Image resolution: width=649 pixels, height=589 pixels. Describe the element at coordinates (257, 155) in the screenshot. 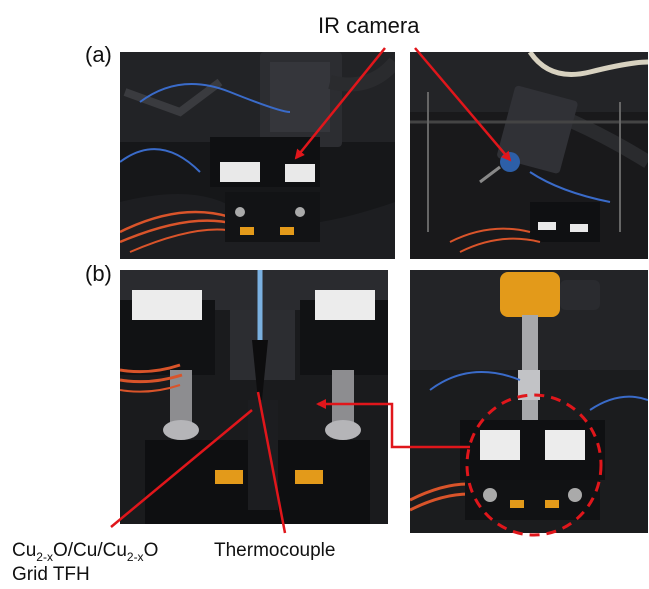

I see `photo-a-left-setup` at that location.